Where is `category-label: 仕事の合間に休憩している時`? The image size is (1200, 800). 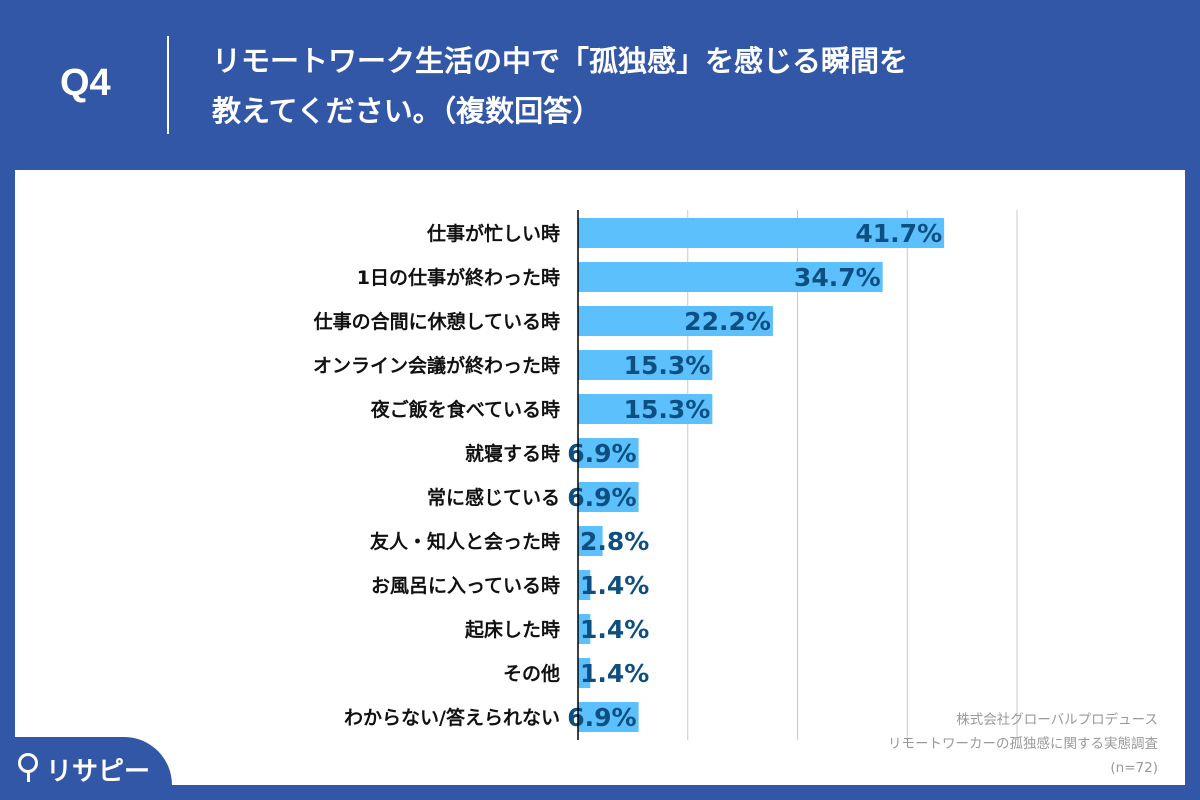 category-label: 仕事の合間に休憩している時 is located at coordinates (436, 321).